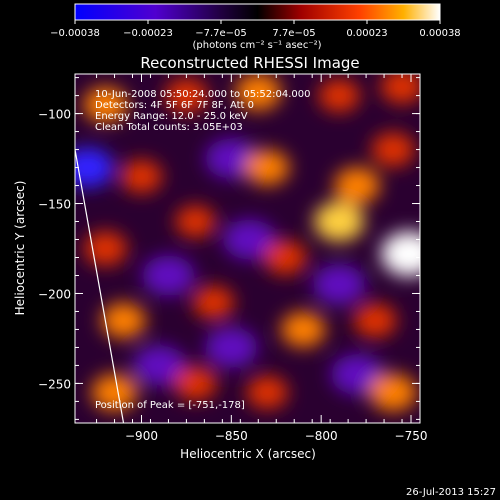 This screenshot has height=500, width=500. What do you see at coordinates (411, 436) in the screenshot?
I see `x-tick-label: −750` at bounding box center [411, 436].